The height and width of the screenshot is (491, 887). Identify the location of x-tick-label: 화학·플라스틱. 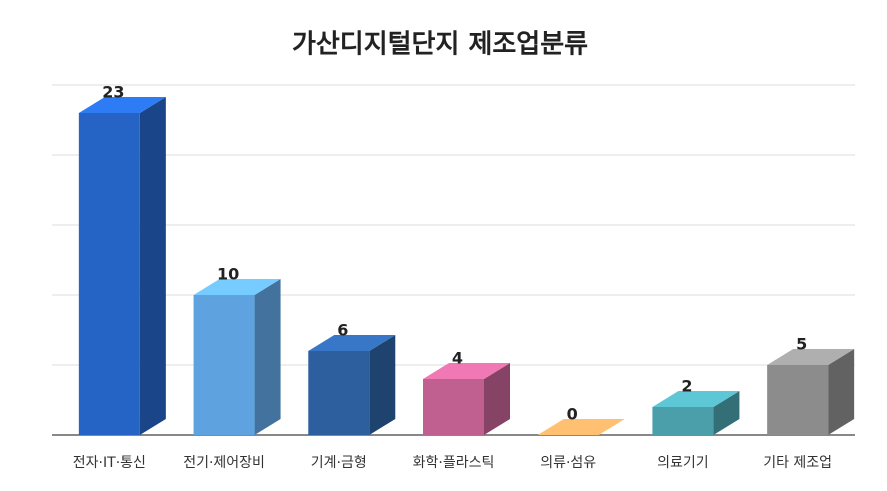
(454, 463).